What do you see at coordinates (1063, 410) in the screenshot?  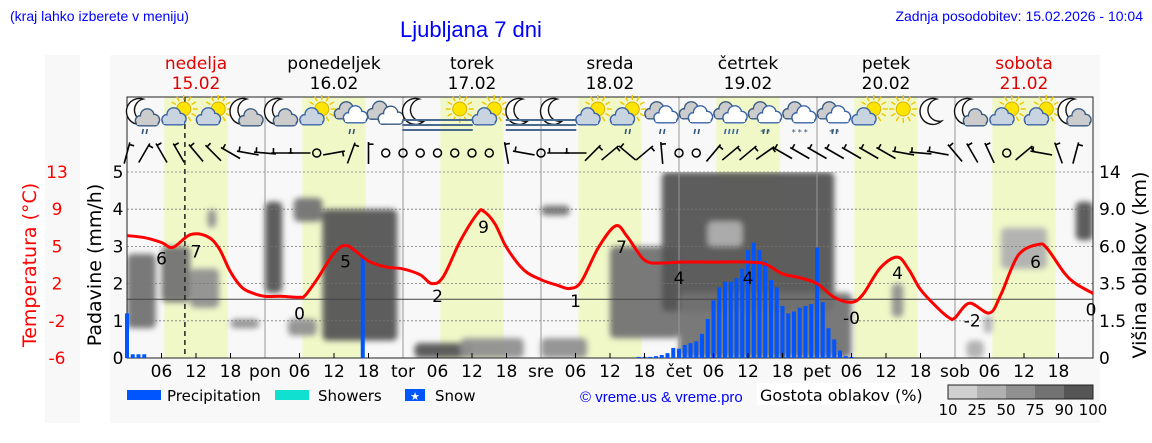 I see `density-tick-label: 90` at bounding box center [1063, 410].